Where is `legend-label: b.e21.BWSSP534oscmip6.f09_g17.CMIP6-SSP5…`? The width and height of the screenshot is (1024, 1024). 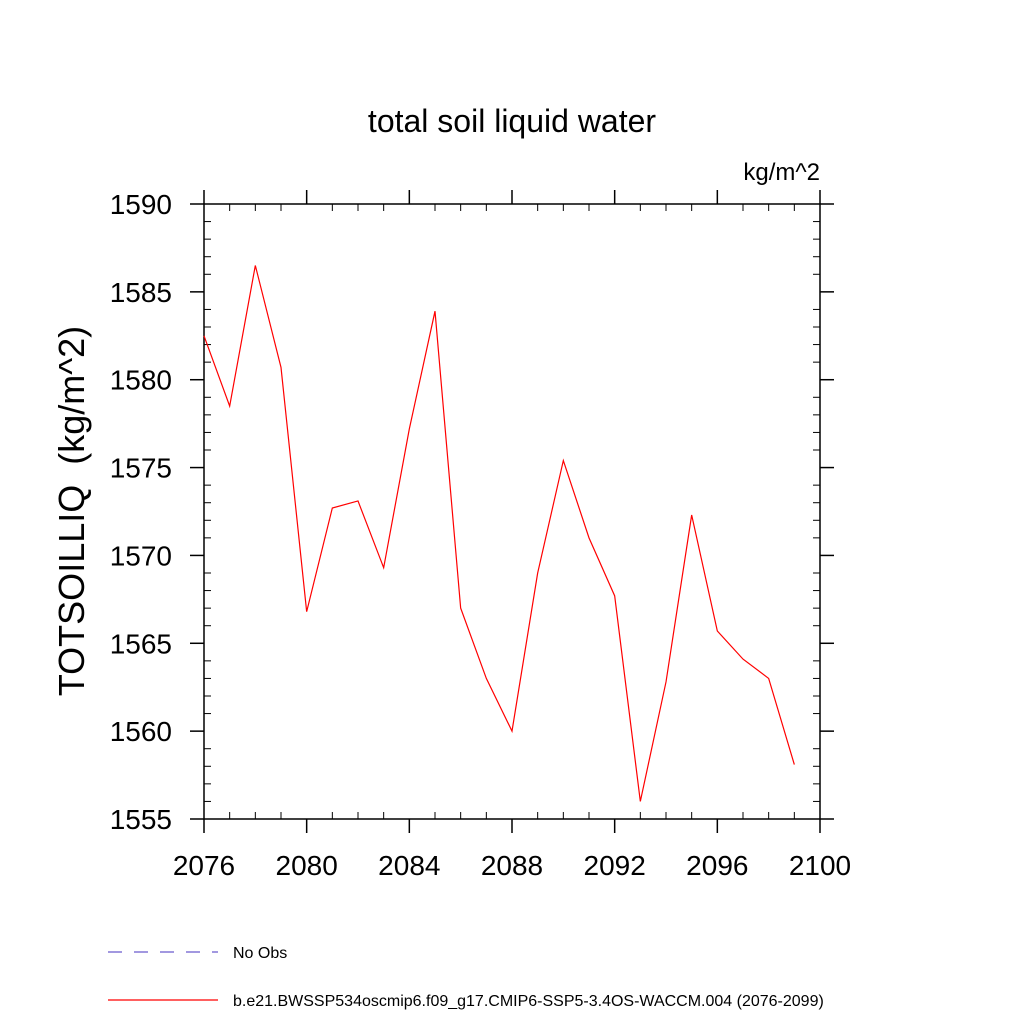
legend-label: b.e21.BWSSP534oscmip6.f09_g17.CMIP6-SSP5… is located at coordinates (528, 1001).